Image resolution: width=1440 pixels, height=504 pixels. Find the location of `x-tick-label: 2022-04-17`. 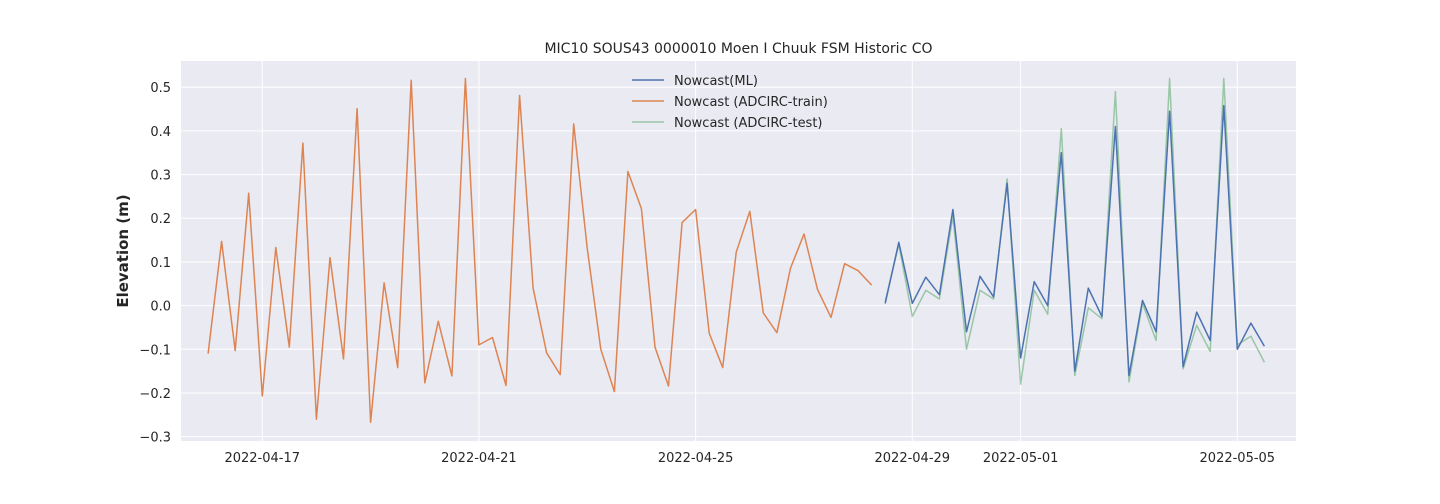

x-tick-label: 2022-04-17 is located at coordinates (262, 458).